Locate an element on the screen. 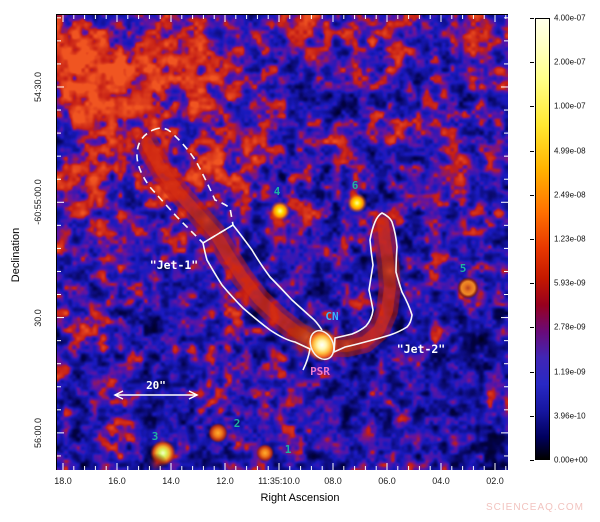  y-tick-label: 56:00.0 is located at coordinates (38, 432).